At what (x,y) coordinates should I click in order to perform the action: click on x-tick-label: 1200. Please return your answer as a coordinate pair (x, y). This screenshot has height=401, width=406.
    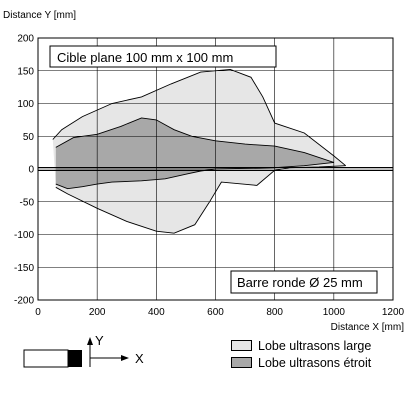
    Looking at the image, I should click on (393, 312).